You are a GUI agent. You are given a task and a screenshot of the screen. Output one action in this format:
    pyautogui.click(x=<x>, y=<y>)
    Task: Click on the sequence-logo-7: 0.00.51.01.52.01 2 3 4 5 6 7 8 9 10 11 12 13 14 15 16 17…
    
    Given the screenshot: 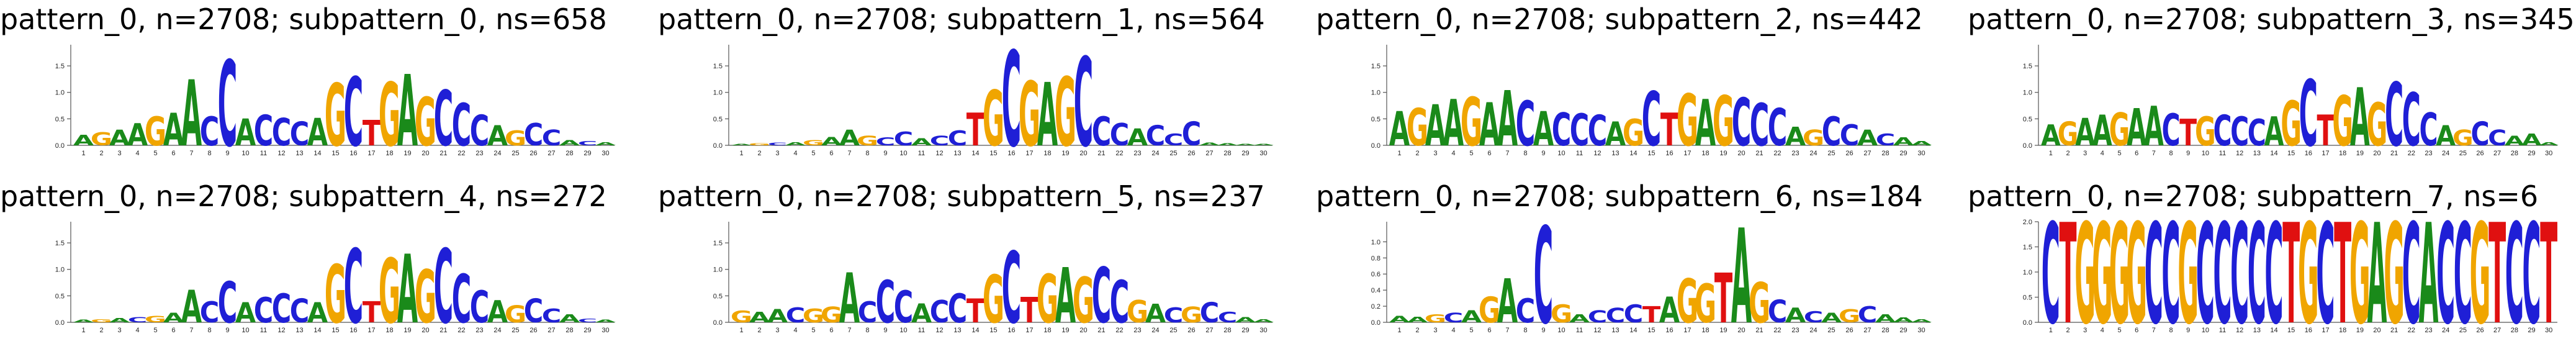 What is the action you would take?
    pyautogui.click(x=2290, y=274)
    